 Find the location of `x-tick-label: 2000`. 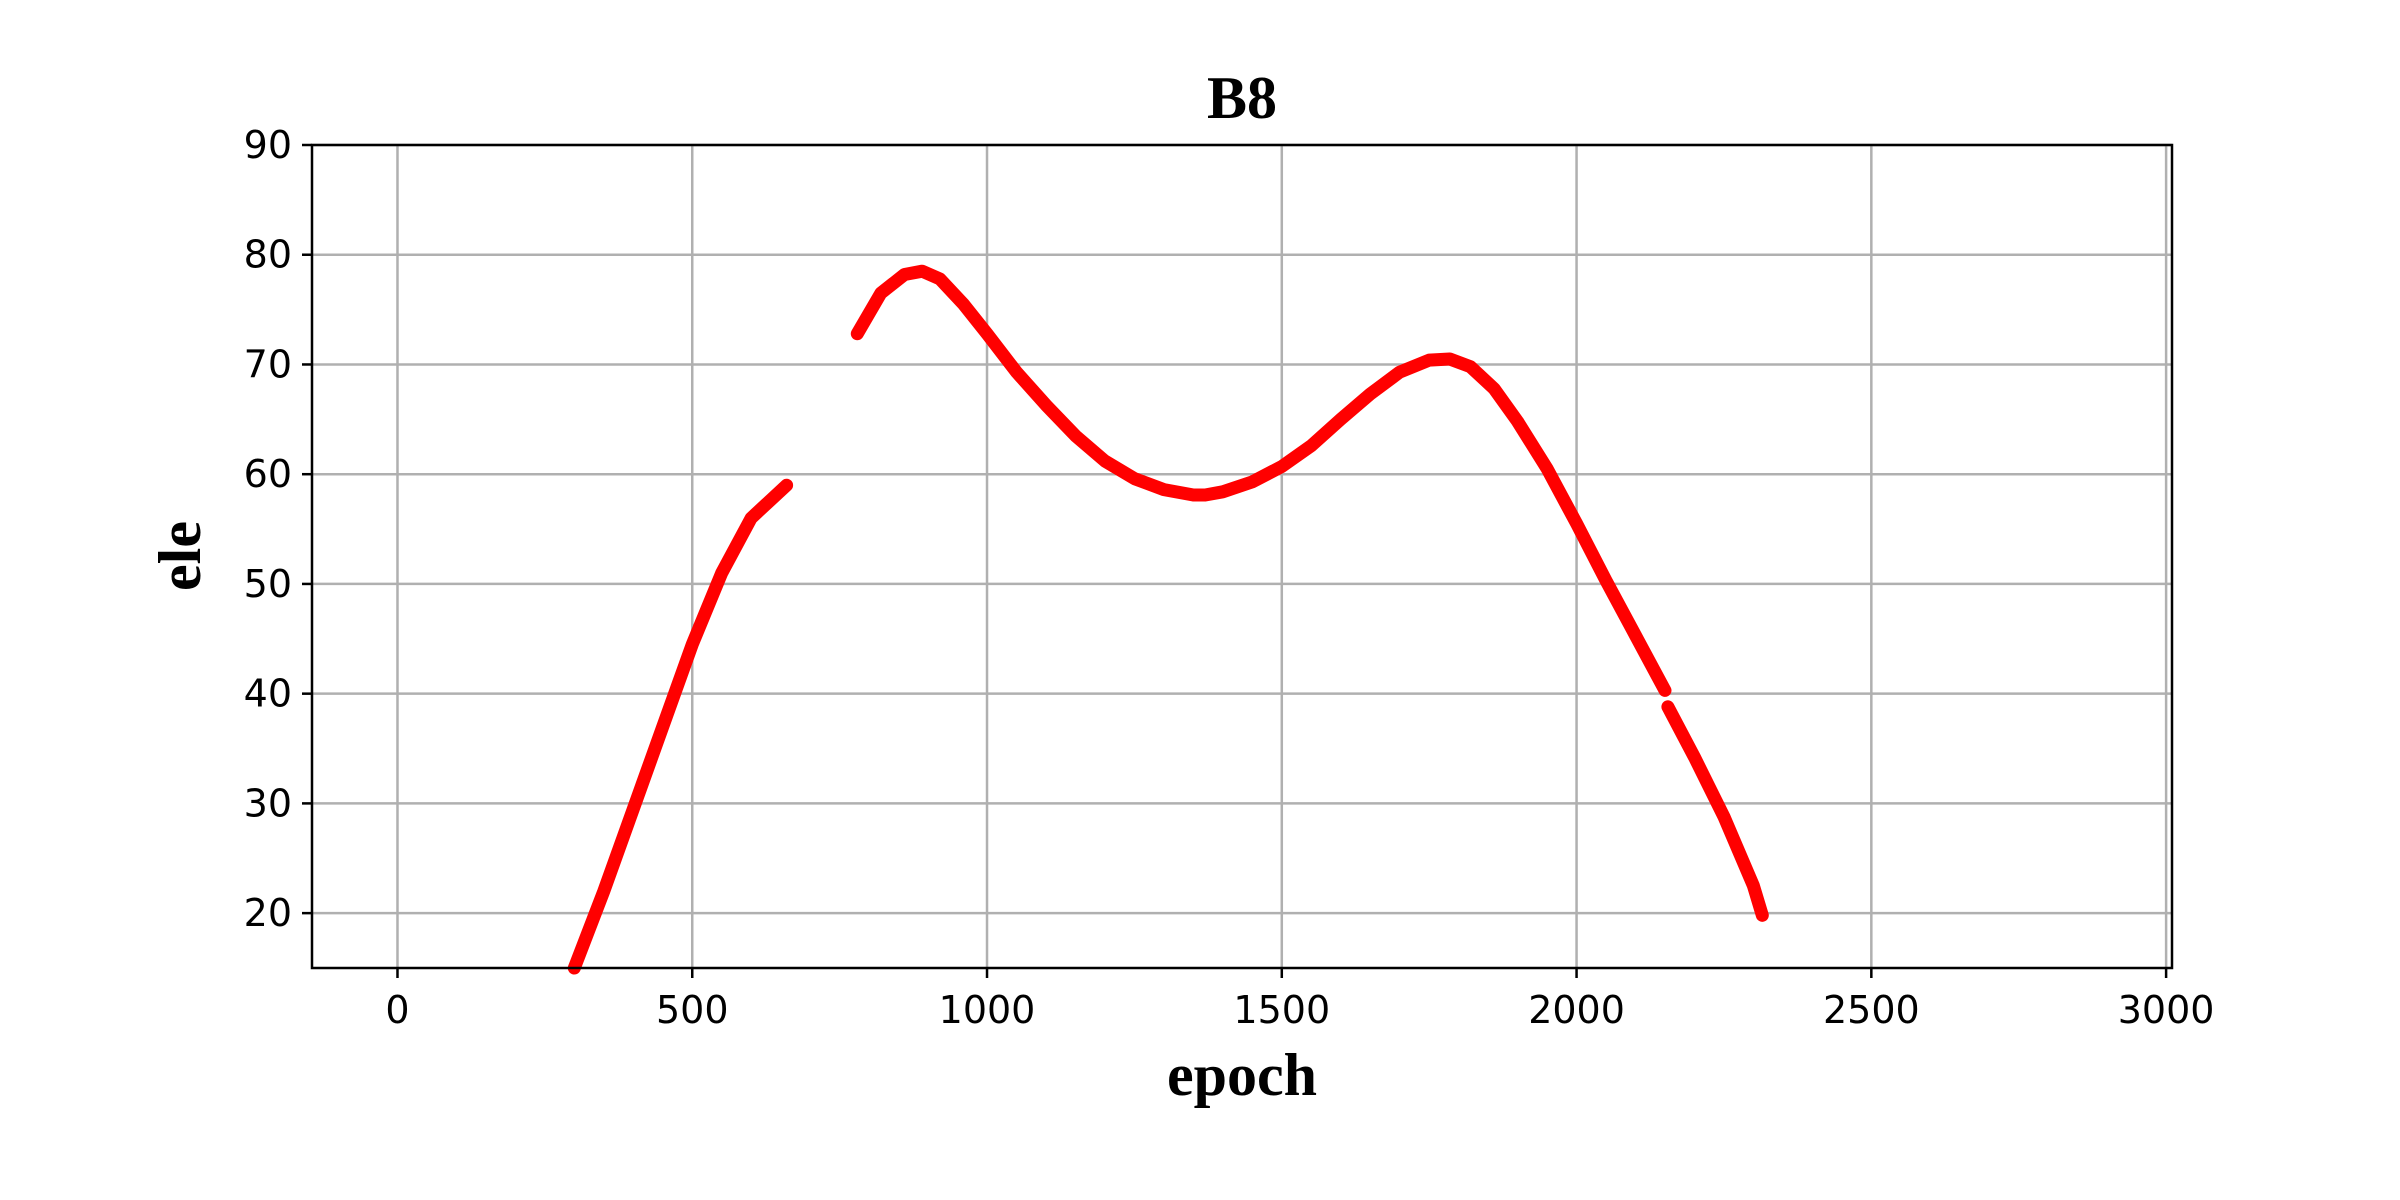

x-tick-label: 2000 is located at coordinates (1576, 1010).